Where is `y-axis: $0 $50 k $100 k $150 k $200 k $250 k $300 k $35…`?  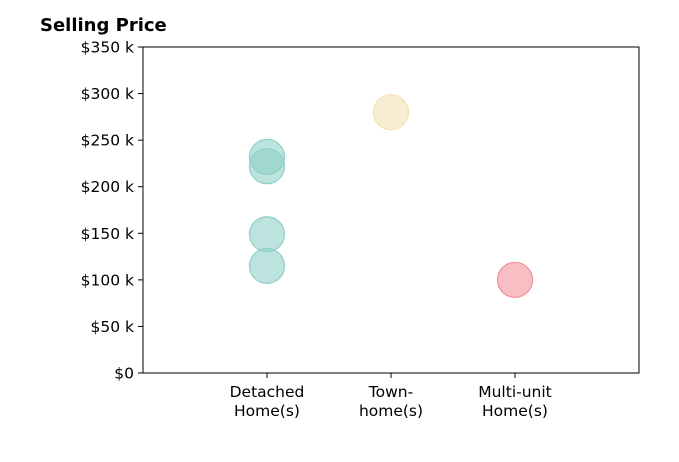 y-axis: $0 $50 k $100 k $150 k $200 k $250 k $300 k $35… is located at coordinates (112, 211).